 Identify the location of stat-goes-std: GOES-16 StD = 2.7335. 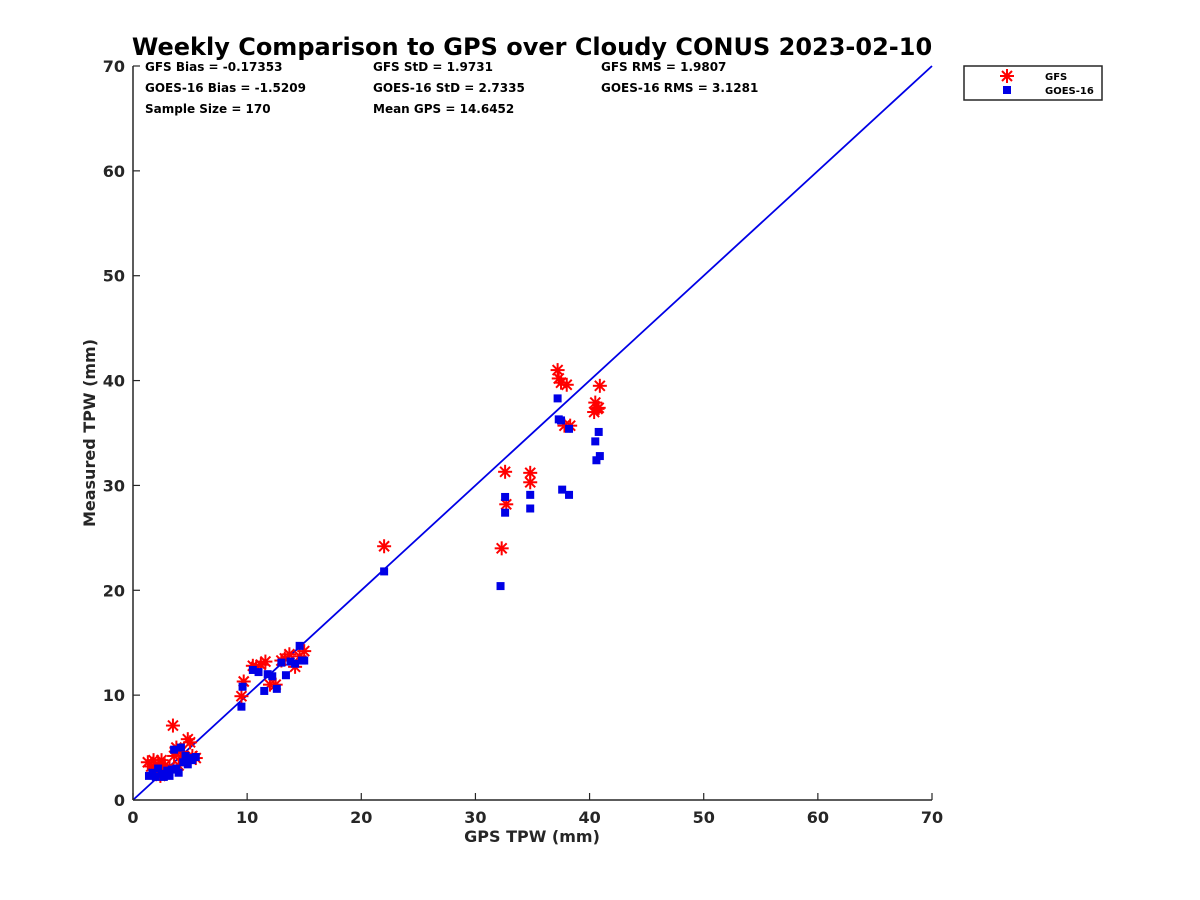
(449, 88).